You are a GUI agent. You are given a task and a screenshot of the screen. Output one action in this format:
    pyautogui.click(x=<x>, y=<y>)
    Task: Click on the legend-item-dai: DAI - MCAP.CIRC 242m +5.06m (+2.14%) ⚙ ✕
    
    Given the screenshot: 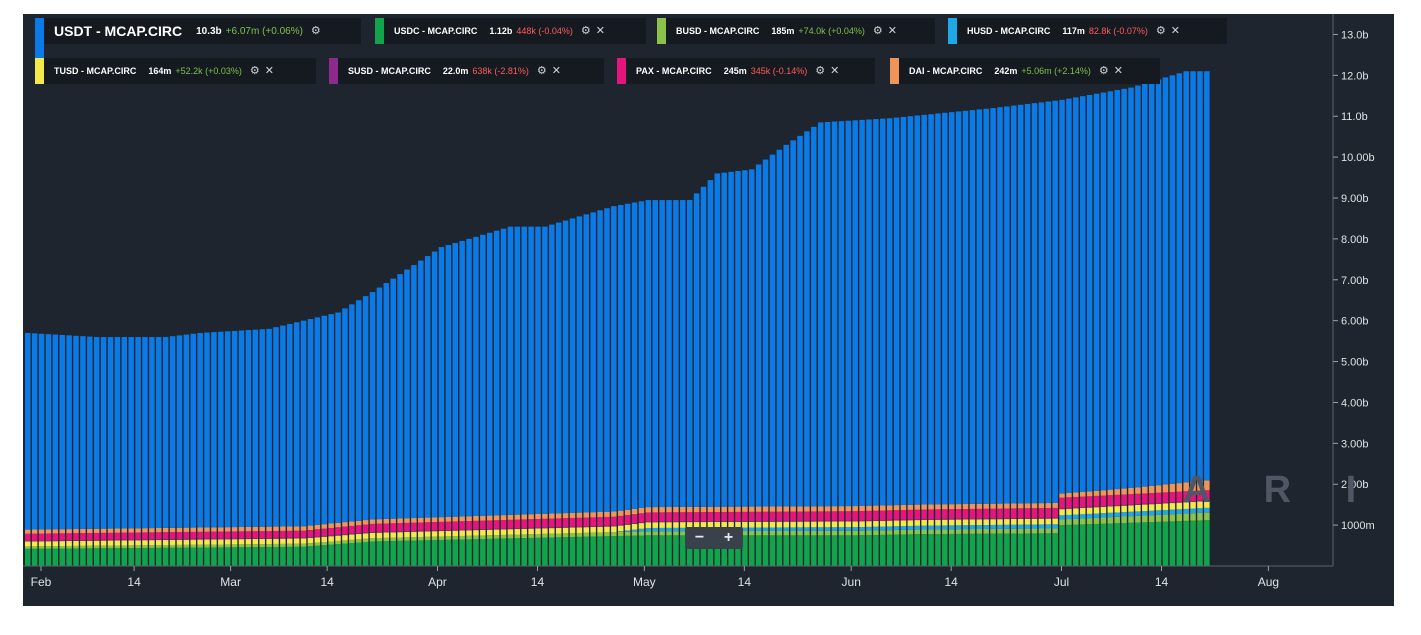 What is the action you would take?
    pyautogui.click(x=1025, y=71)
    